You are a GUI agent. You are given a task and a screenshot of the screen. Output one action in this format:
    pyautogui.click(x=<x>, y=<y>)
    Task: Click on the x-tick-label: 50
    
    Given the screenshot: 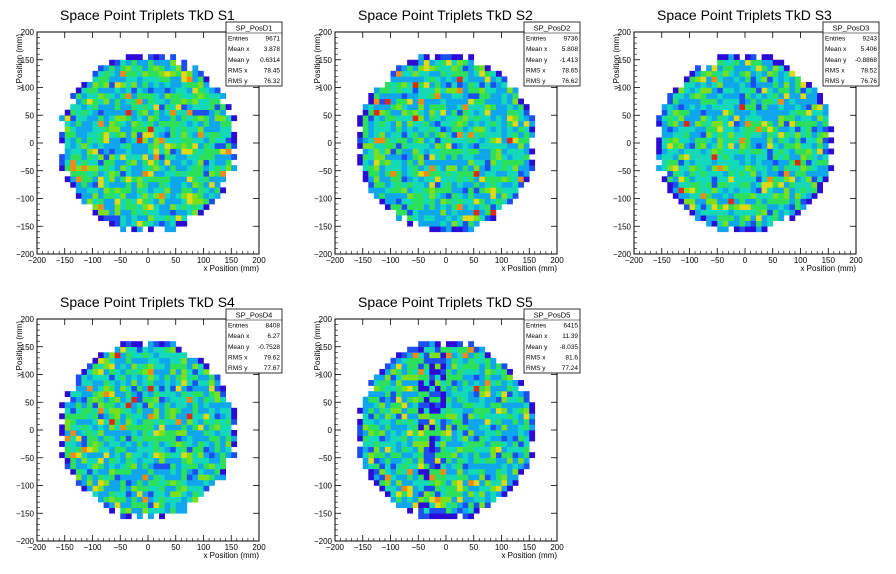 What is the action you would take?
    pyautogui.click(x=473, y=260)
    